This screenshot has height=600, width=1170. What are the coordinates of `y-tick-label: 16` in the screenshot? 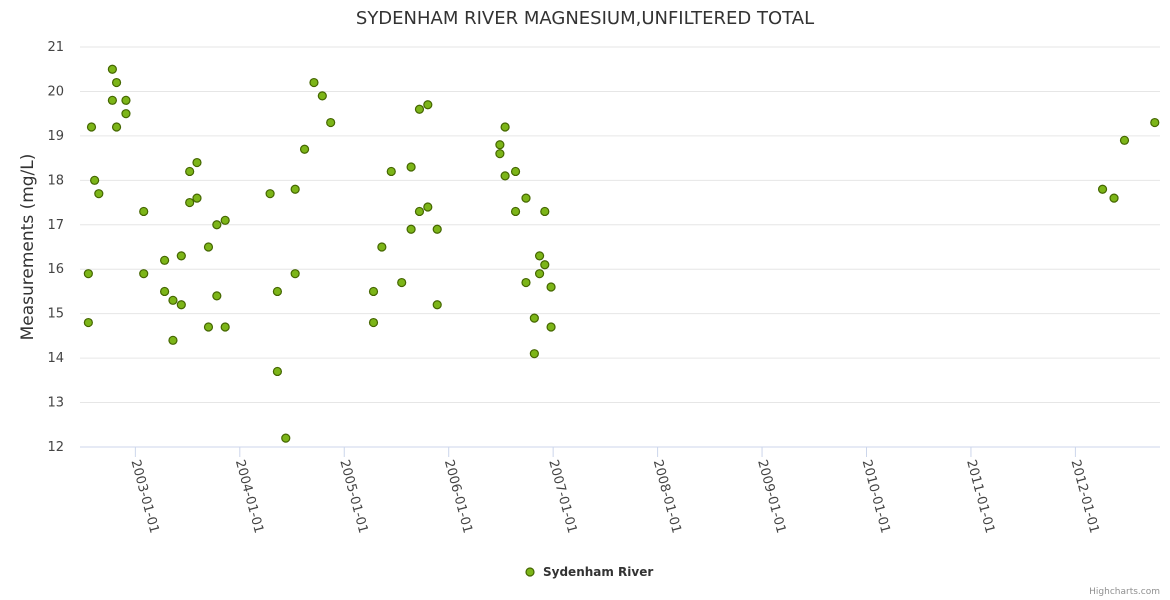 It's located at (55, 269).